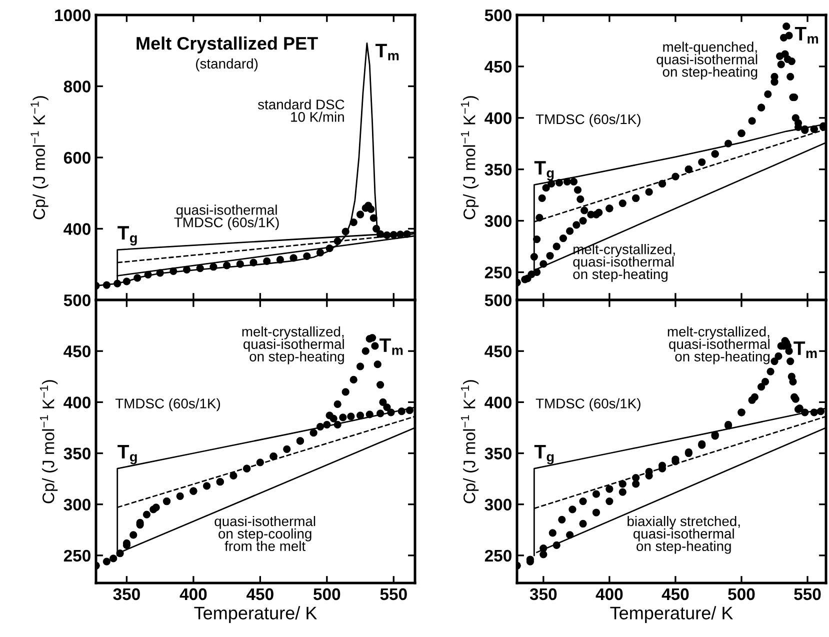 The image size is (829, 637). I want to click on annotation: melt-quenched, quasi-isothermal on step-heating, so click(707, 61).